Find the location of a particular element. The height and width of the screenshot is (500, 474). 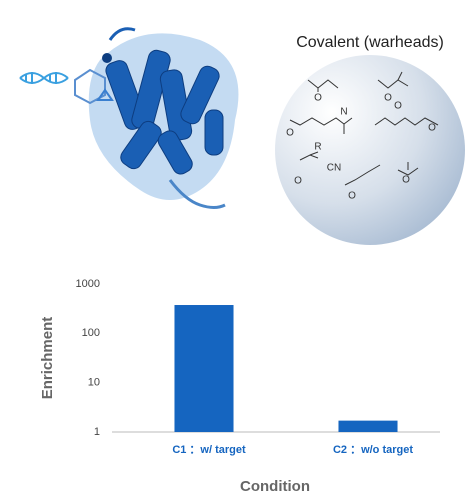

y-axis-label: Enrichment is located at coordinates (47, 358).